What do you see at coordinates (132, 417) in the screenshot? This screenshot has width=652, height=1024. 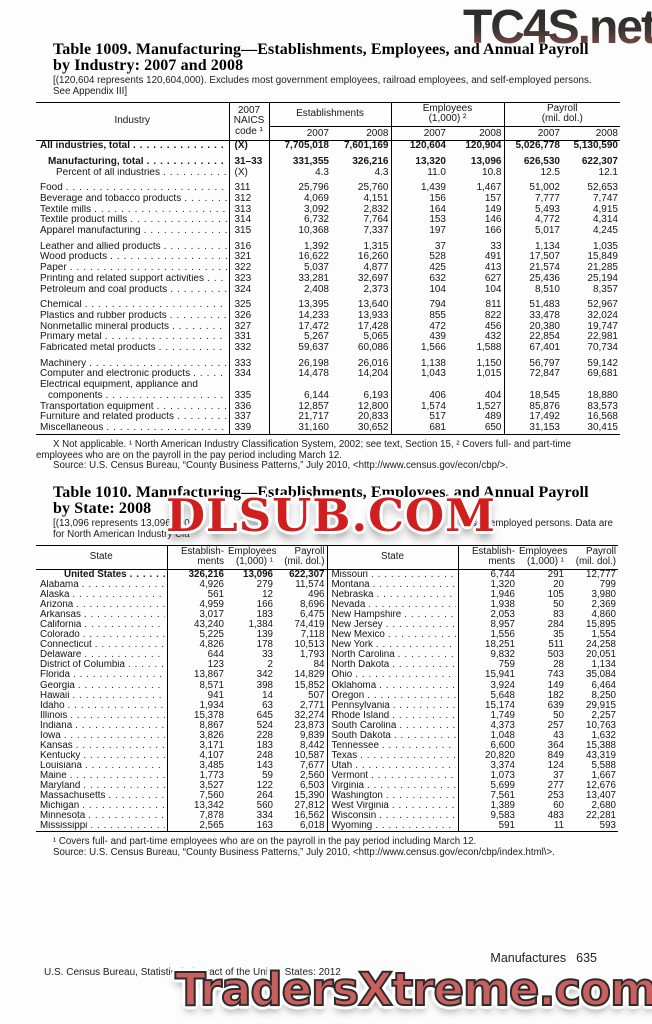 I see `label-wrap: Furniture and related products` at bounding box center [132, 417].